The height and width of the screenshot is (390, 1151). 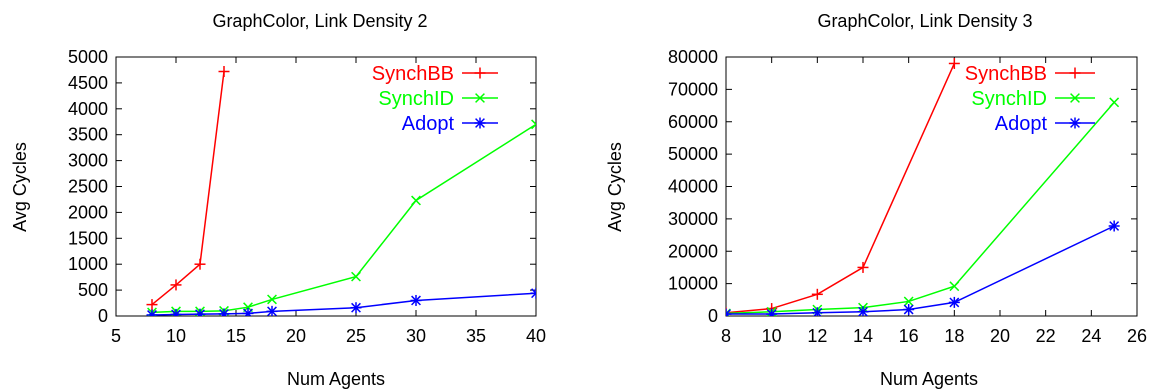 I want to click on x-tick-label: 16, so click(x=909, y=336).